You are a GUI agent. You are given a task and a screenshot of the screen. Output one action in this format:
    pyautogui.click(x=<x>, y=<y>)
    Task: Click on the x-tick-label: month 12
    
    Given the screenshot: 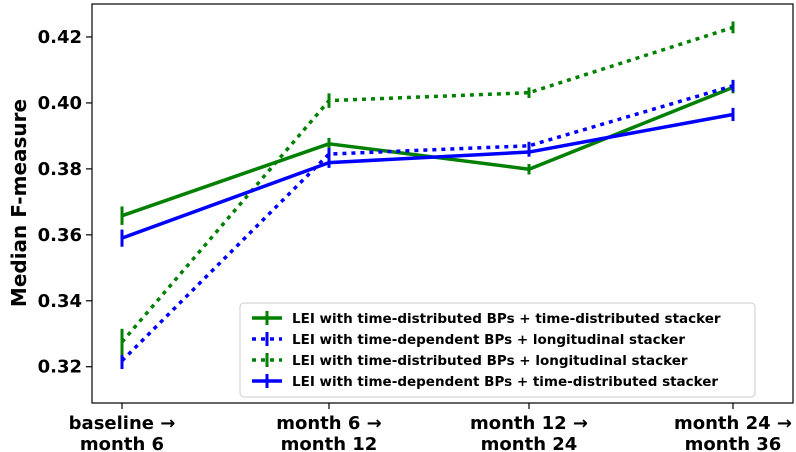 What is the action you would take?
    pyautogui.click(x=329, y=443)
    